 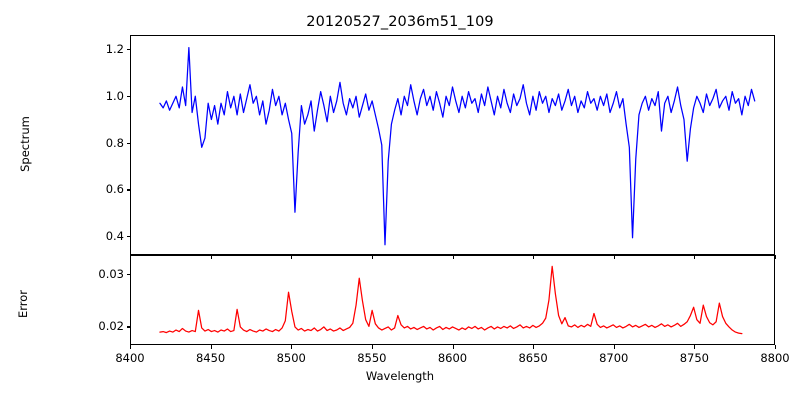 I want to click on x-tick-label: 8550, so click(x=372, y=358).